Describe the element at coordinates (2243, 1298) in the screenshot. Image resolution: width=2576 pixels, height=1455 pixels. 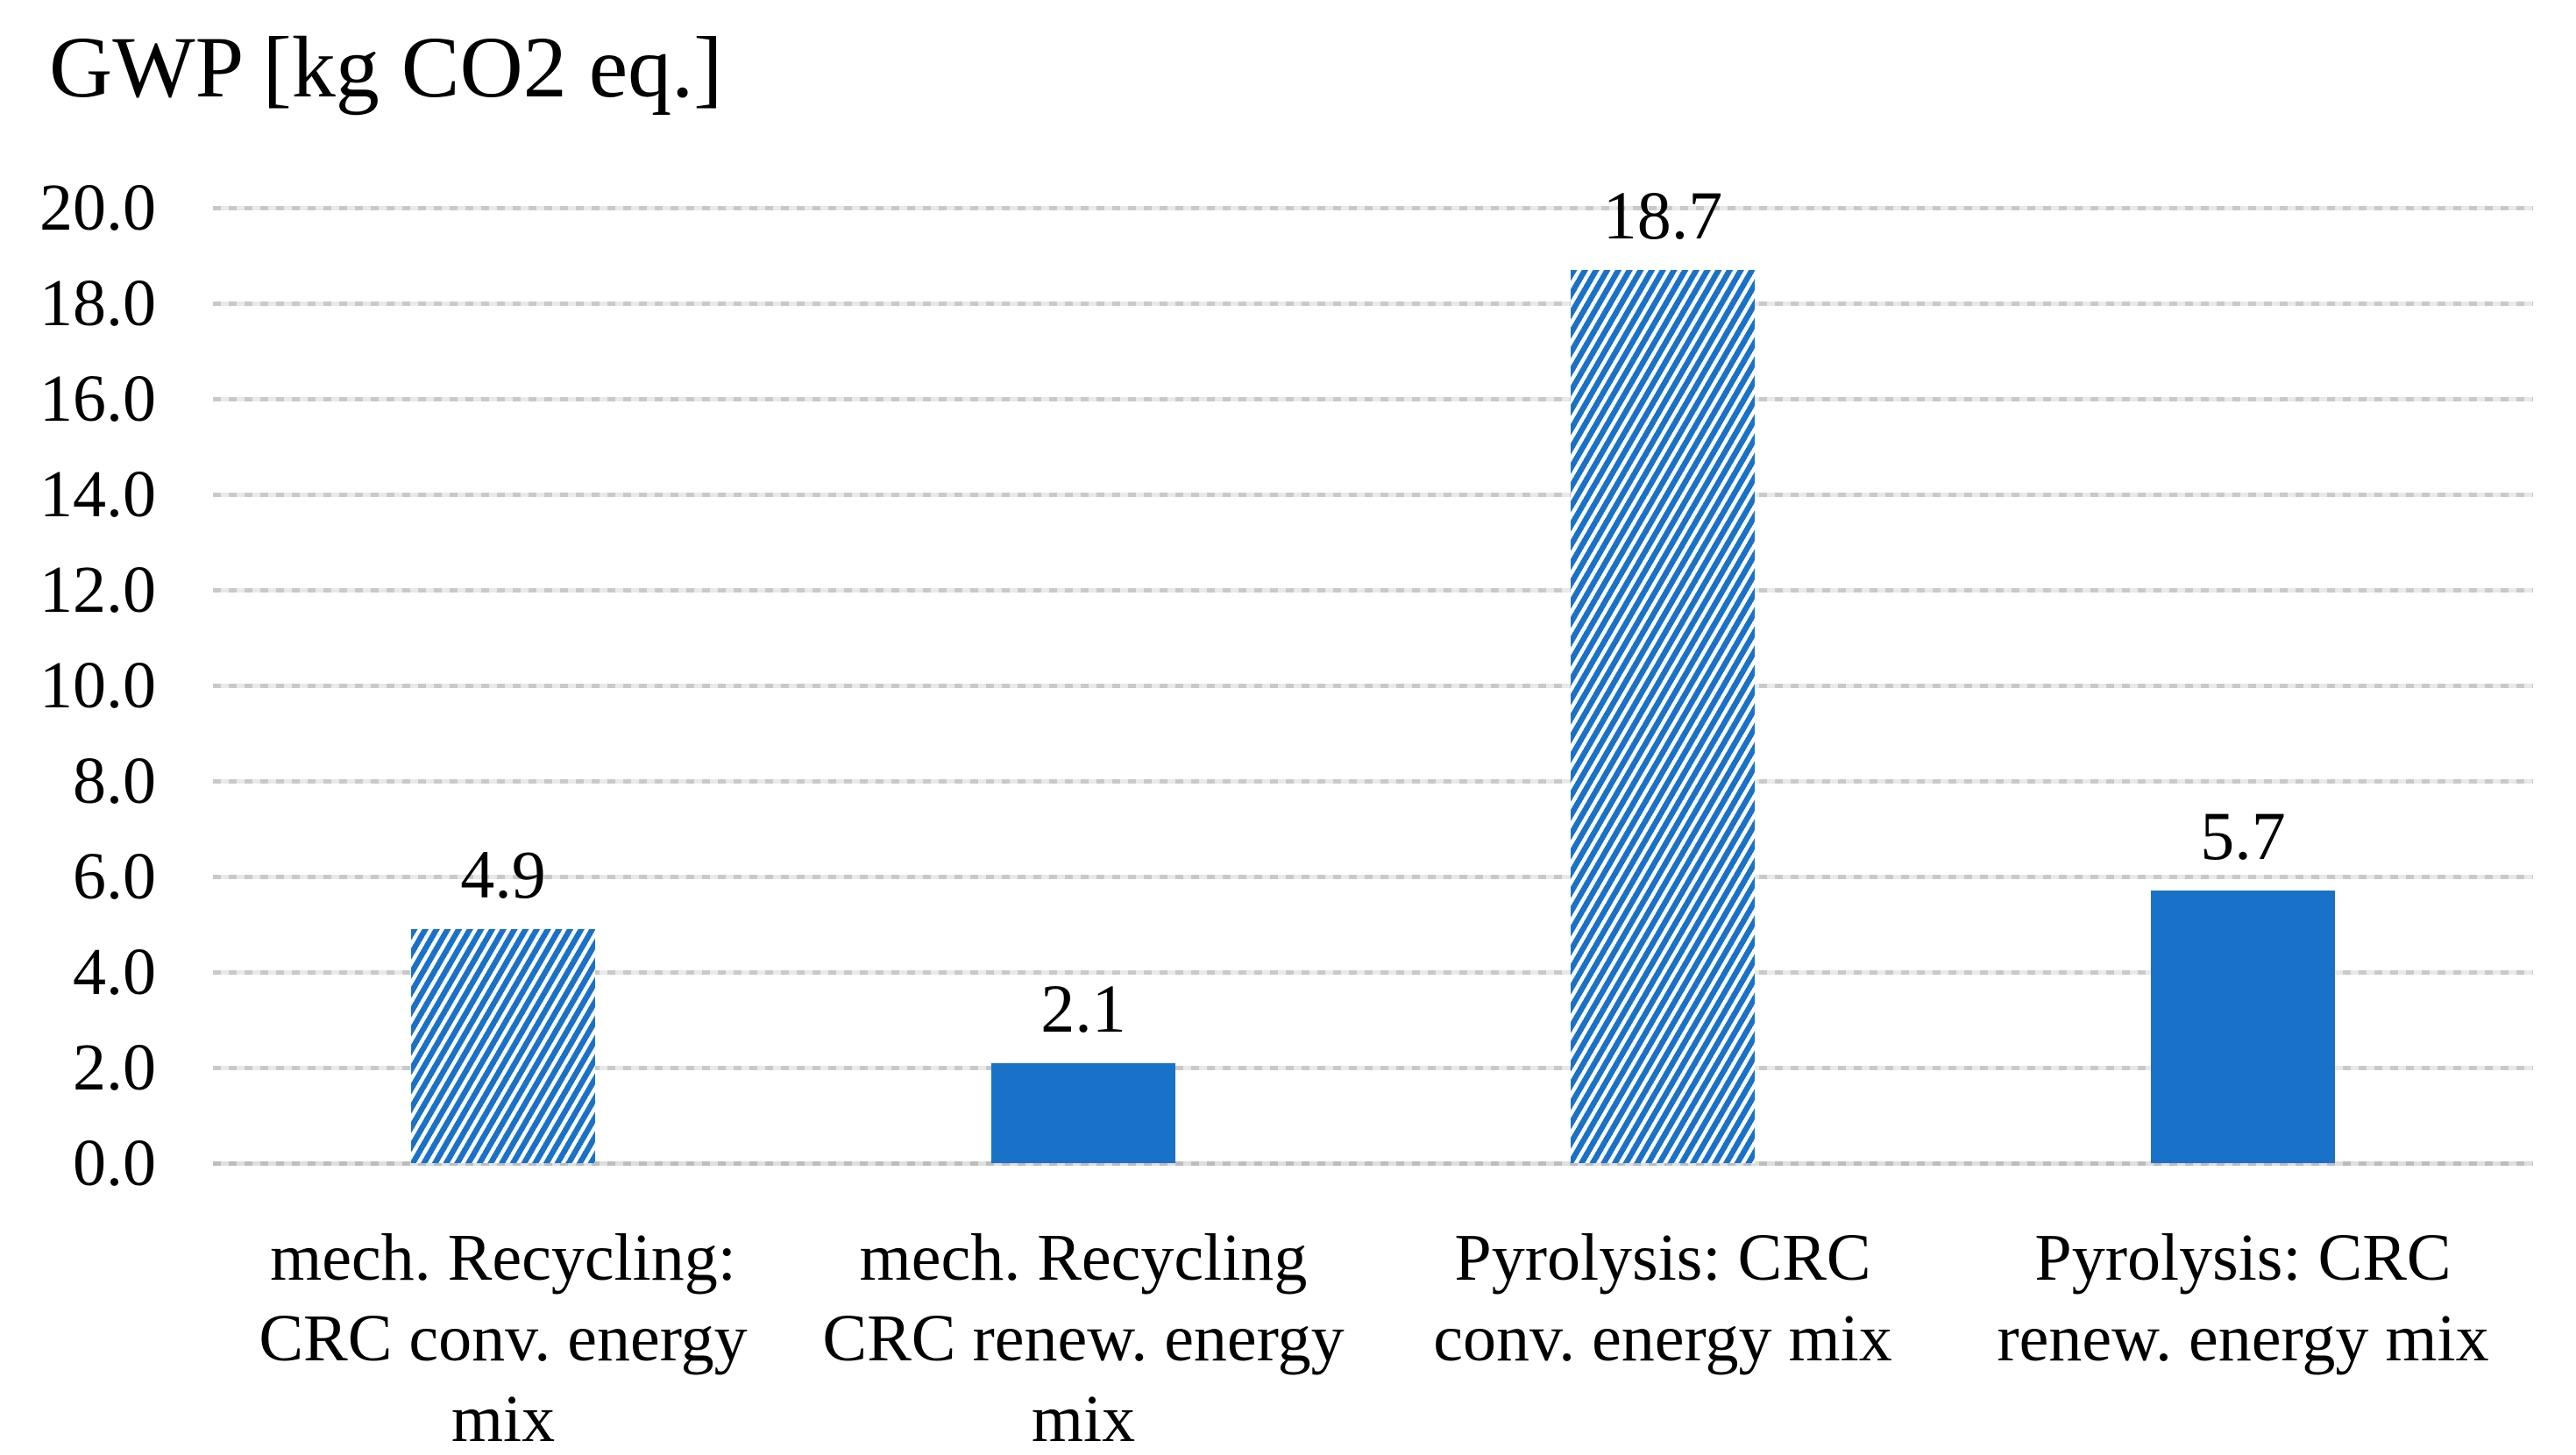
I see `category-label: Pyrolysis: CRC renew. energy mix` at that location.